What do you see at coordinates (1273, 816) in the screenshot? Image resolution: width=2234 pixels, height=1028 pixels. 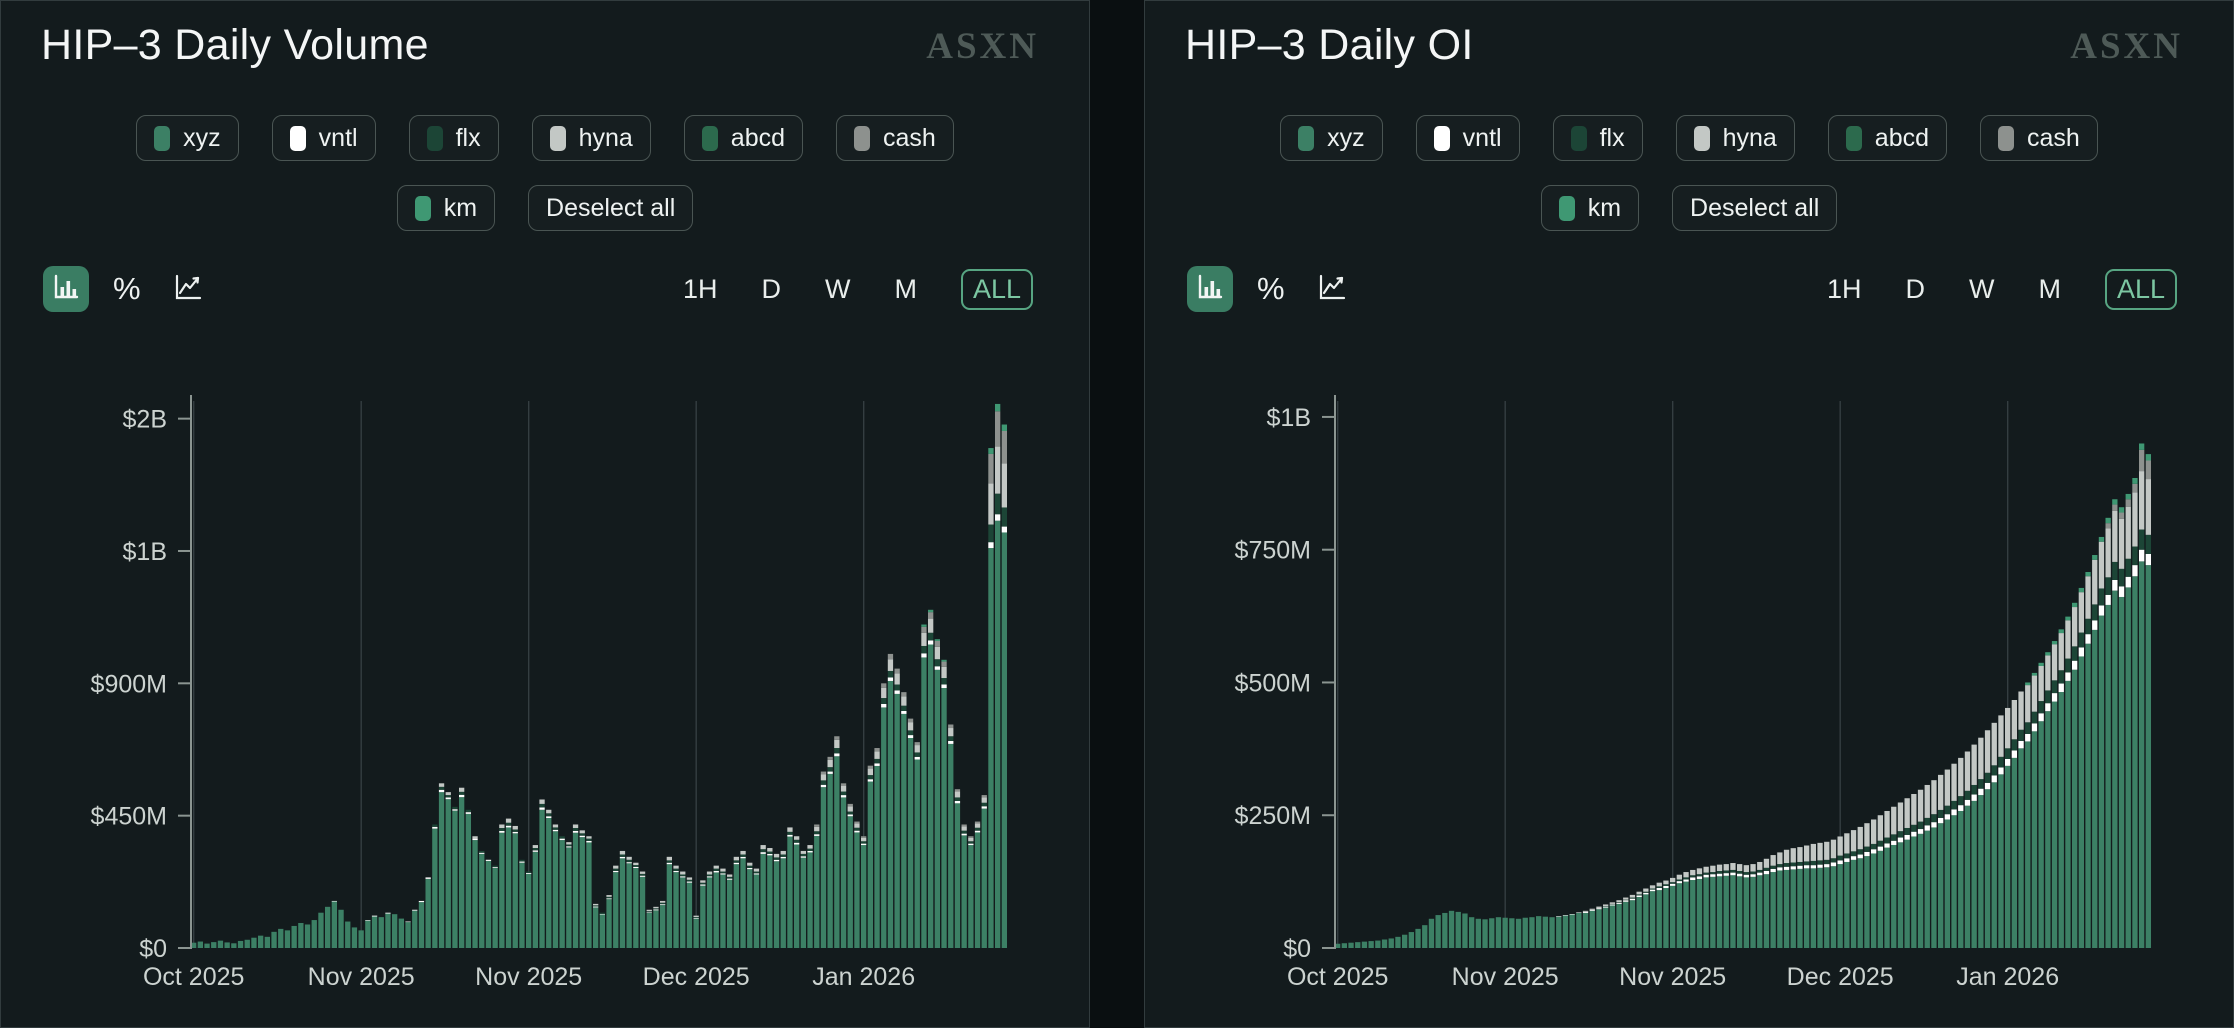 I see `y-axis-label: $250M` at bounding box center [1273, 816].